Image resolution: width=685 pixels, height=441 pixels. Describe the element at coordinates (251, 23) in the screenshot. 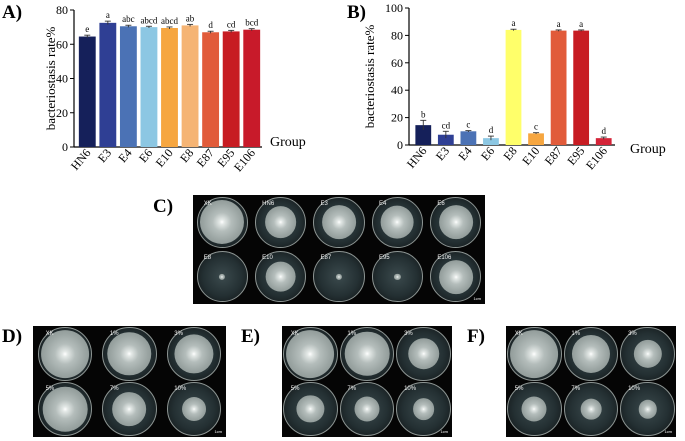

I see `significance-letter: bcd` at that location.